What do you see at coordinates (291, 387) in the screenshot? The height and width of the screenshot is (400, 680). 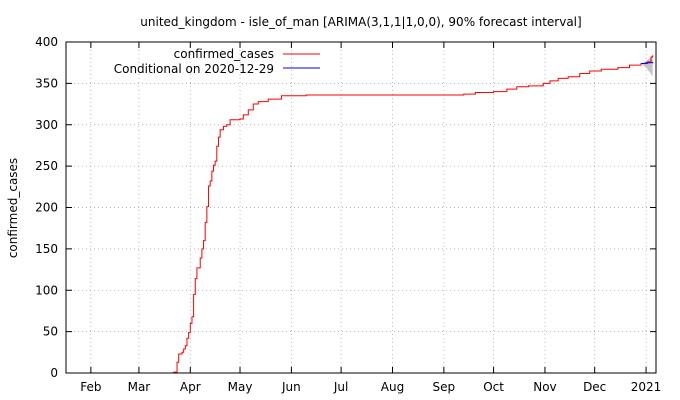 I see `x-tick-label: Jun` at bounding box center [291, 387].